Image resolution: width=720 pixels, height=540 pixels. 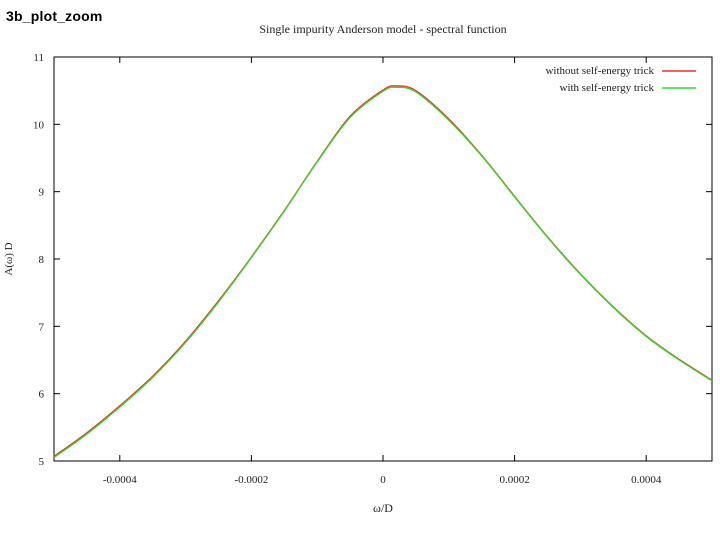 What do you see at coordinates (38, 58) in the screenshot?
I see `y-tick-label: 11` at bounding box center [38, 58].